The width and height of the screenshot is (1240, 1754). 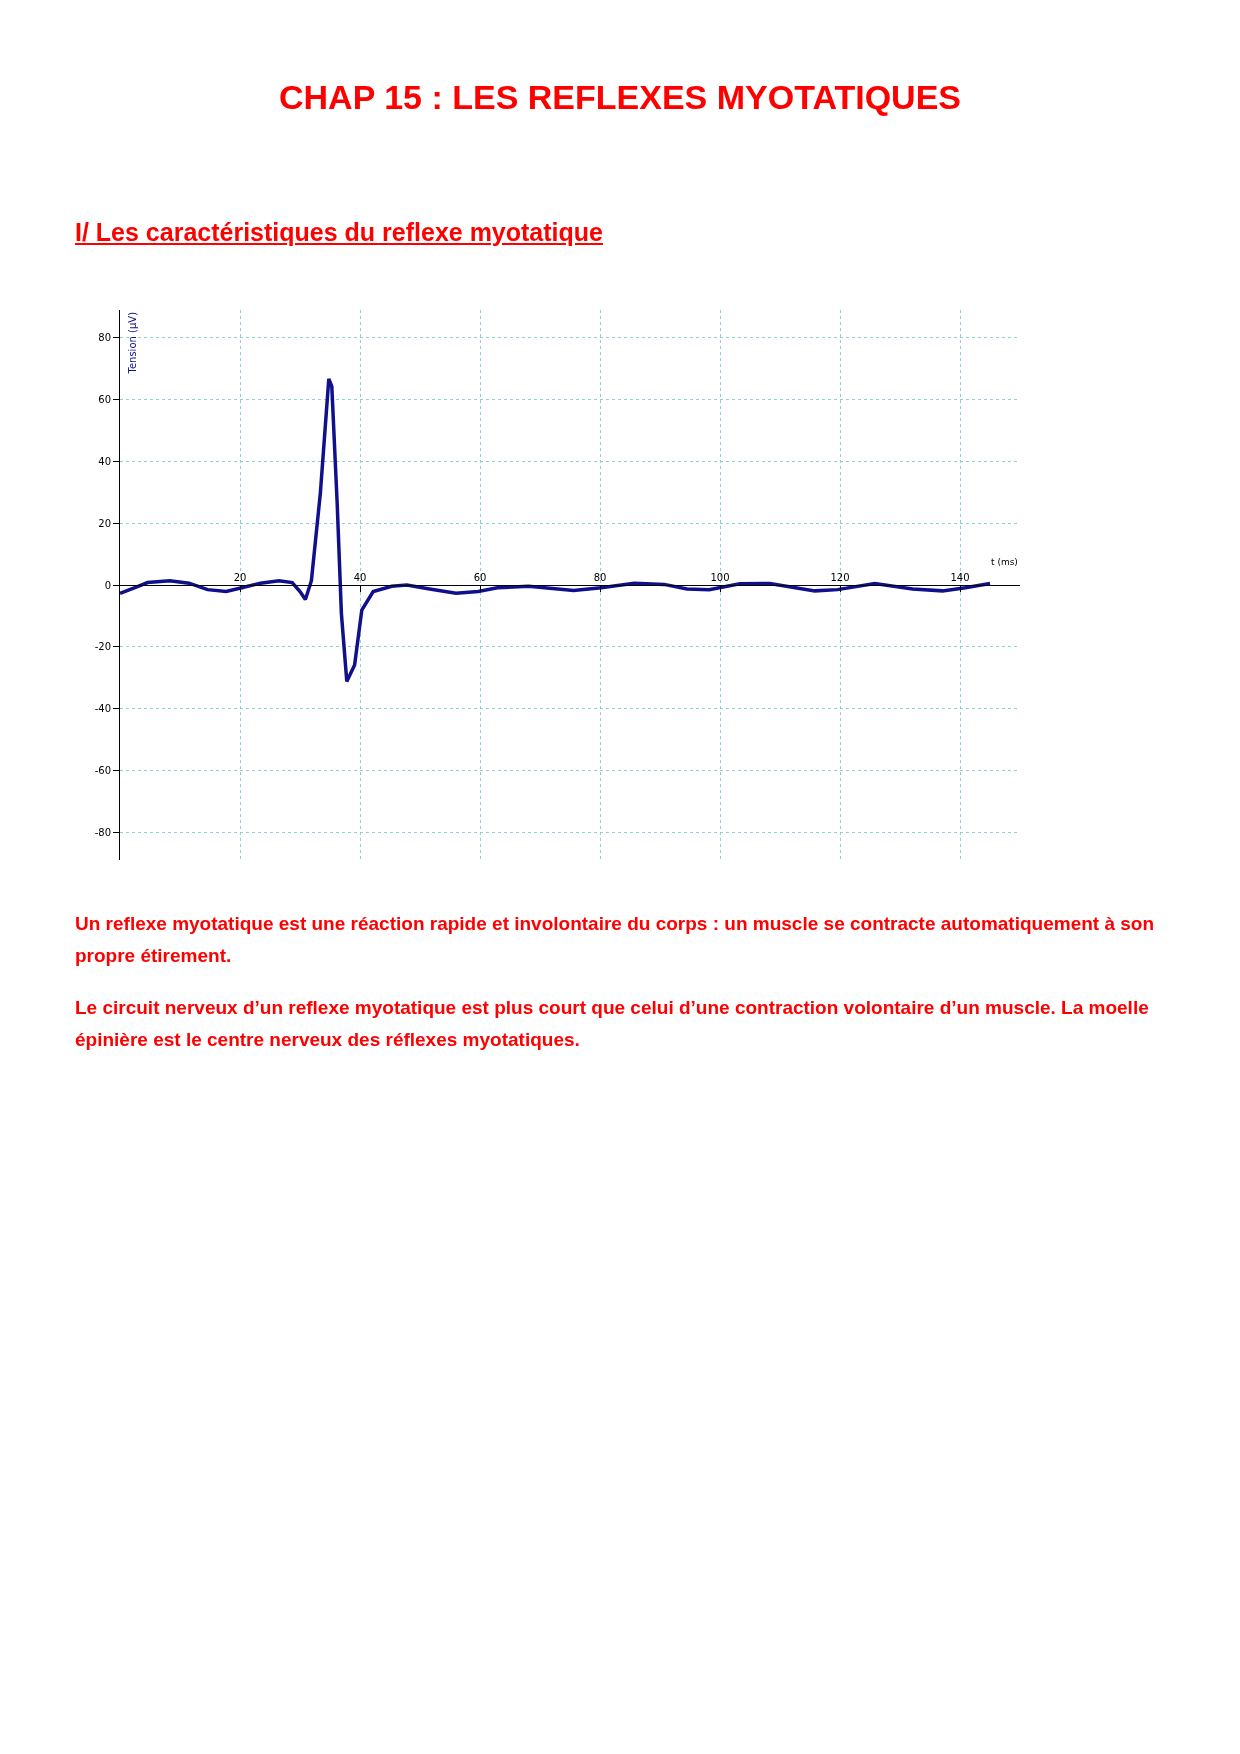 What do you see at coordinates (1004, 562) in the screenshot?
I see `x-axis-title: t (ms)` at bounding box center [1004, 562].